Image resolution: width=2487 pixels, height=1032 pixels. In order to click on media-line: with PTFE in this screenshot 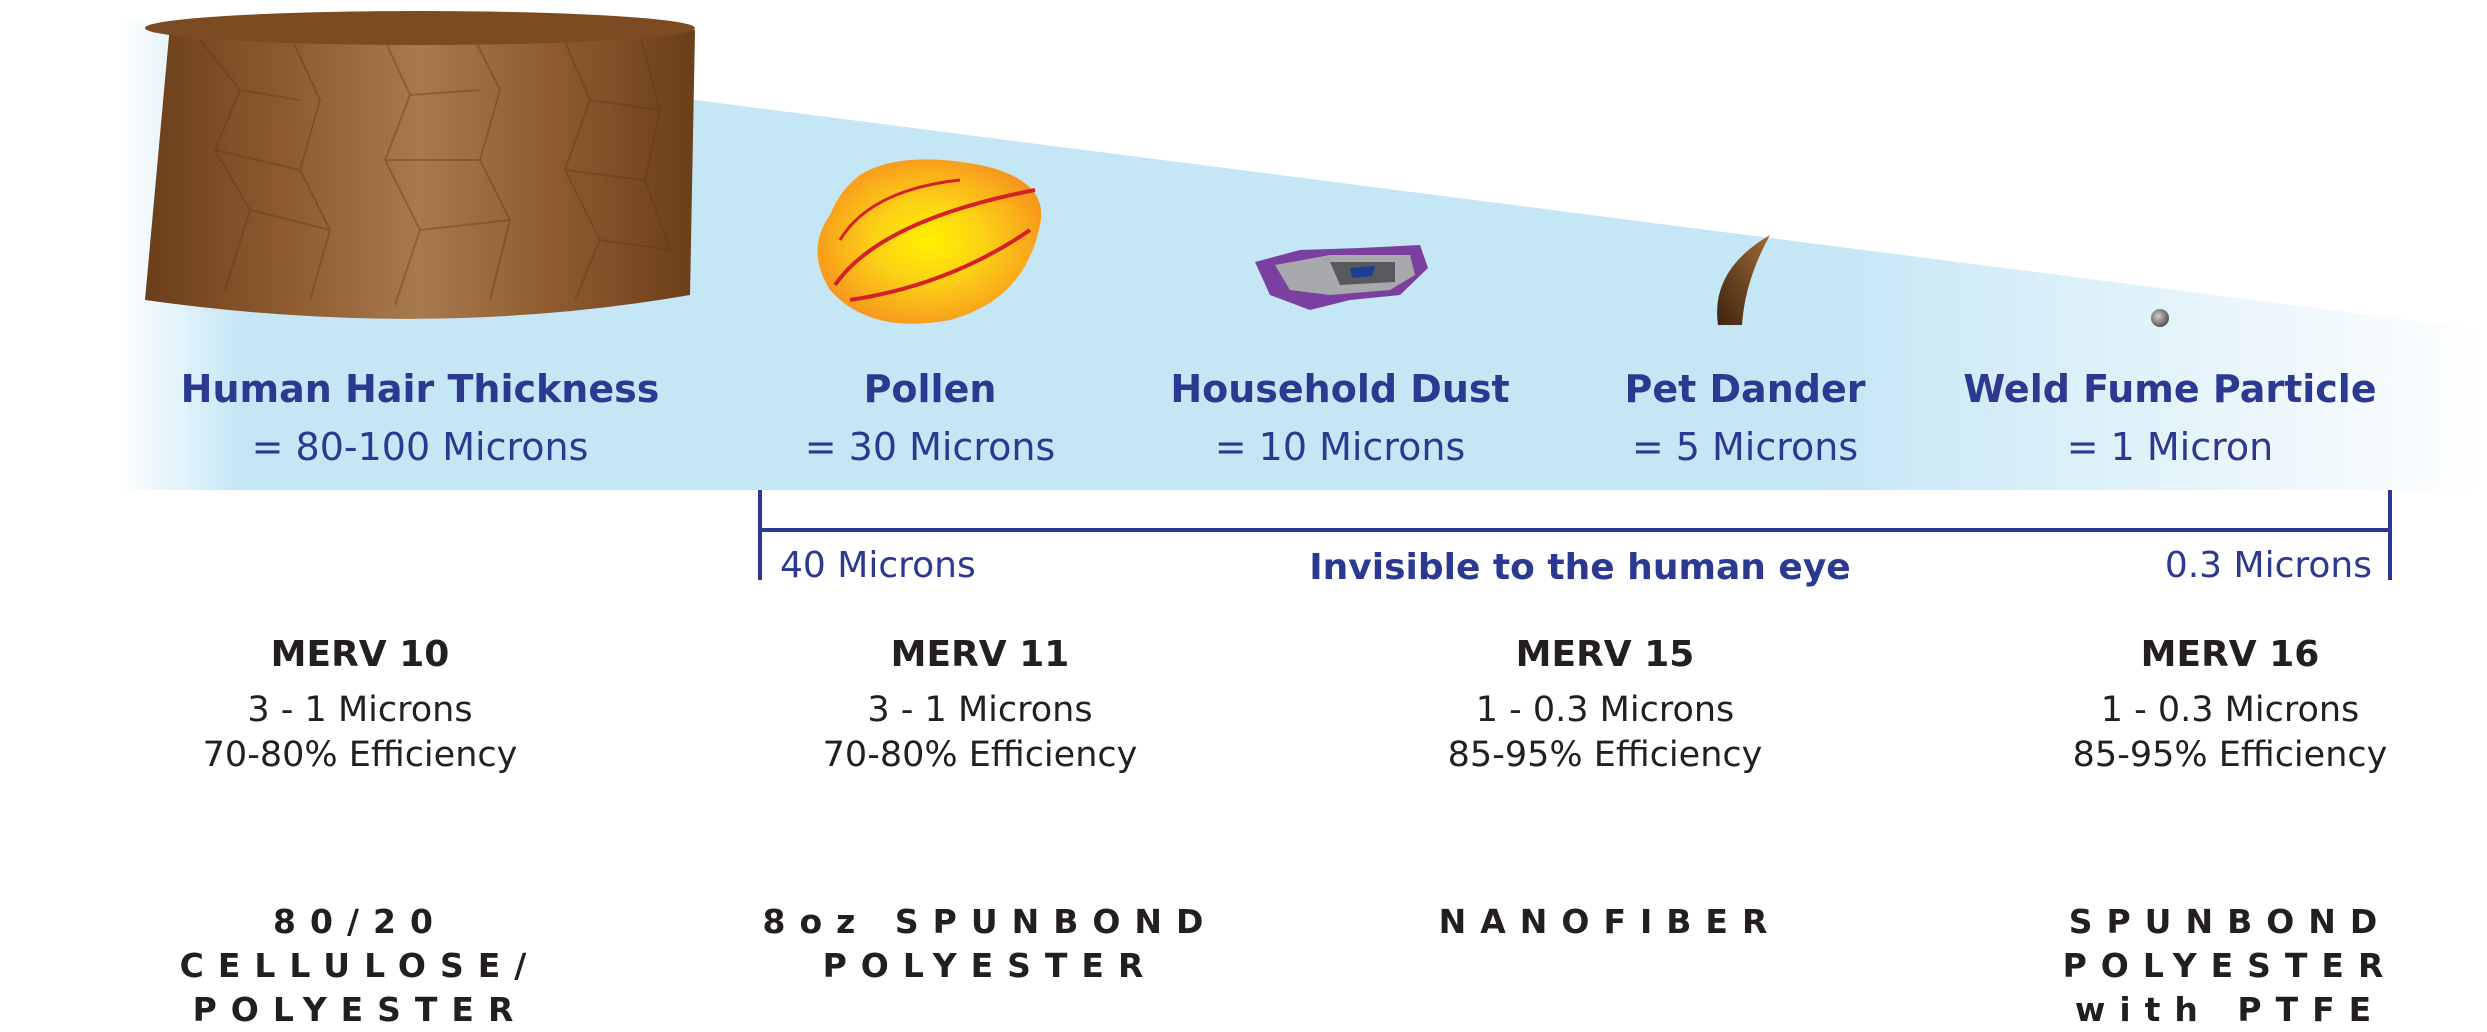, I will do `click(2230, 1009)`.